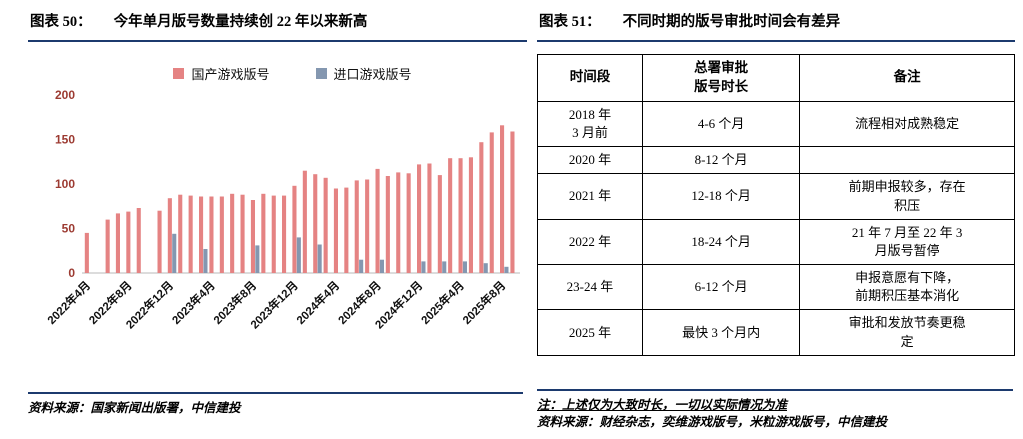  I want to click on figure-50-footer-rule, so click(275, 393).